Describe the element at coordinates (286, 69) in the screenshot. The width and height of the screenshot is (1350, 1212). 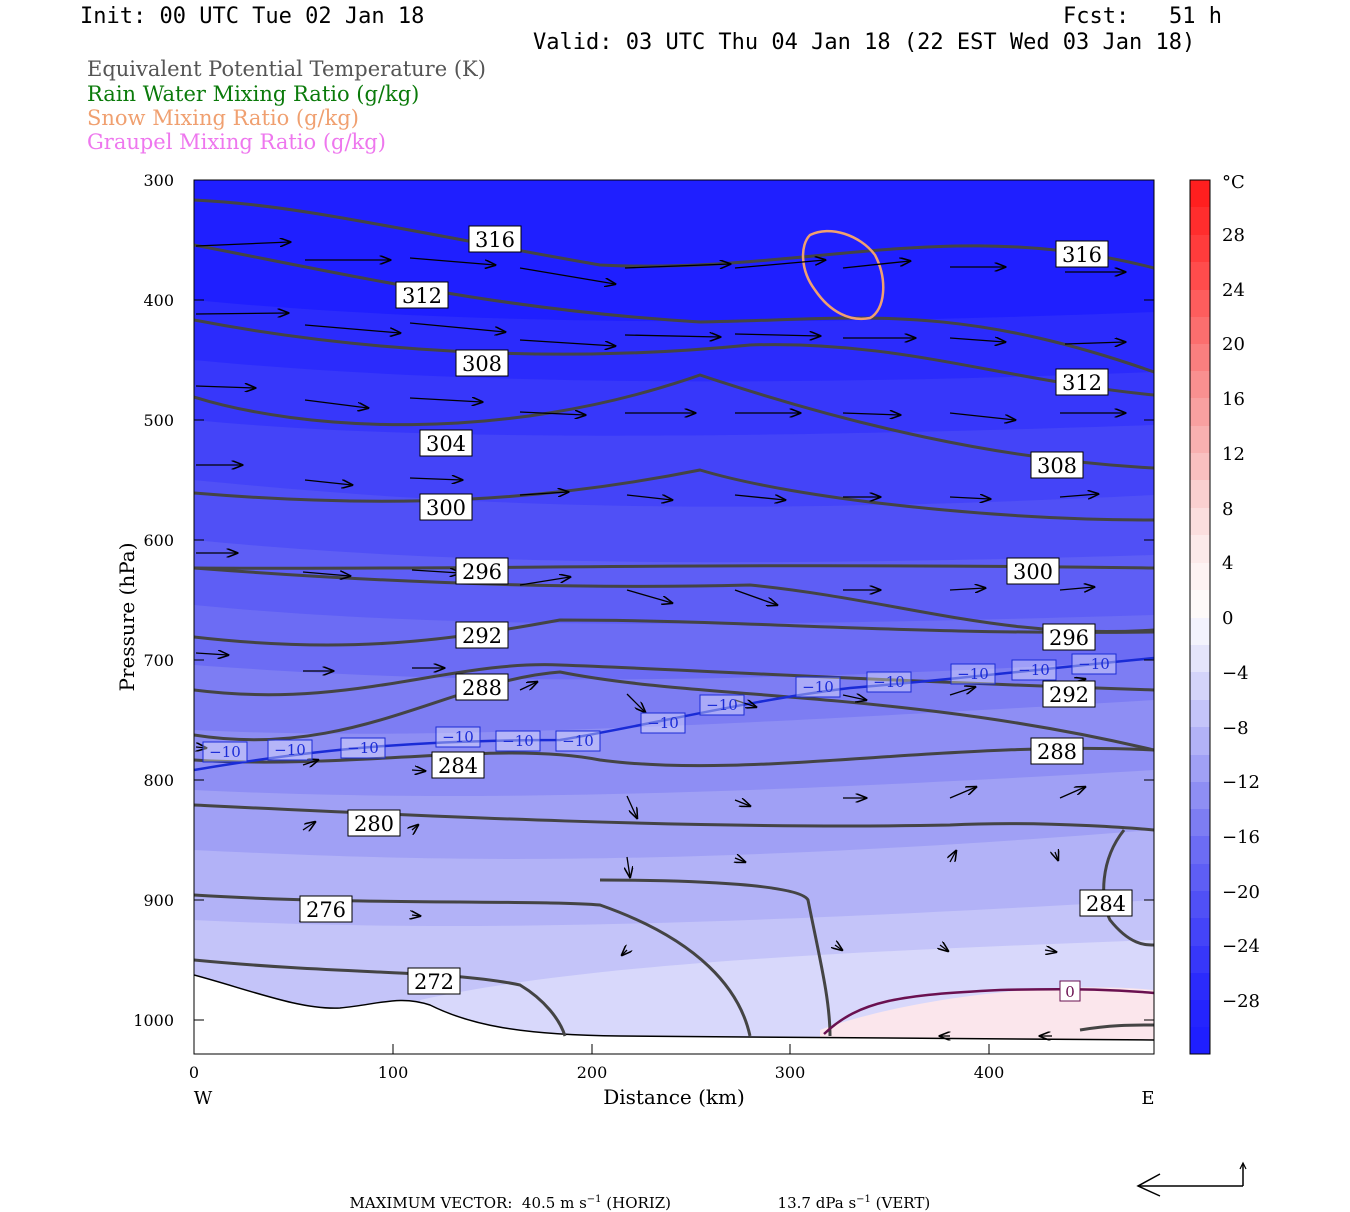
I see `legend-theta-e: Equivalent Potential Temperature (K)` at that location.